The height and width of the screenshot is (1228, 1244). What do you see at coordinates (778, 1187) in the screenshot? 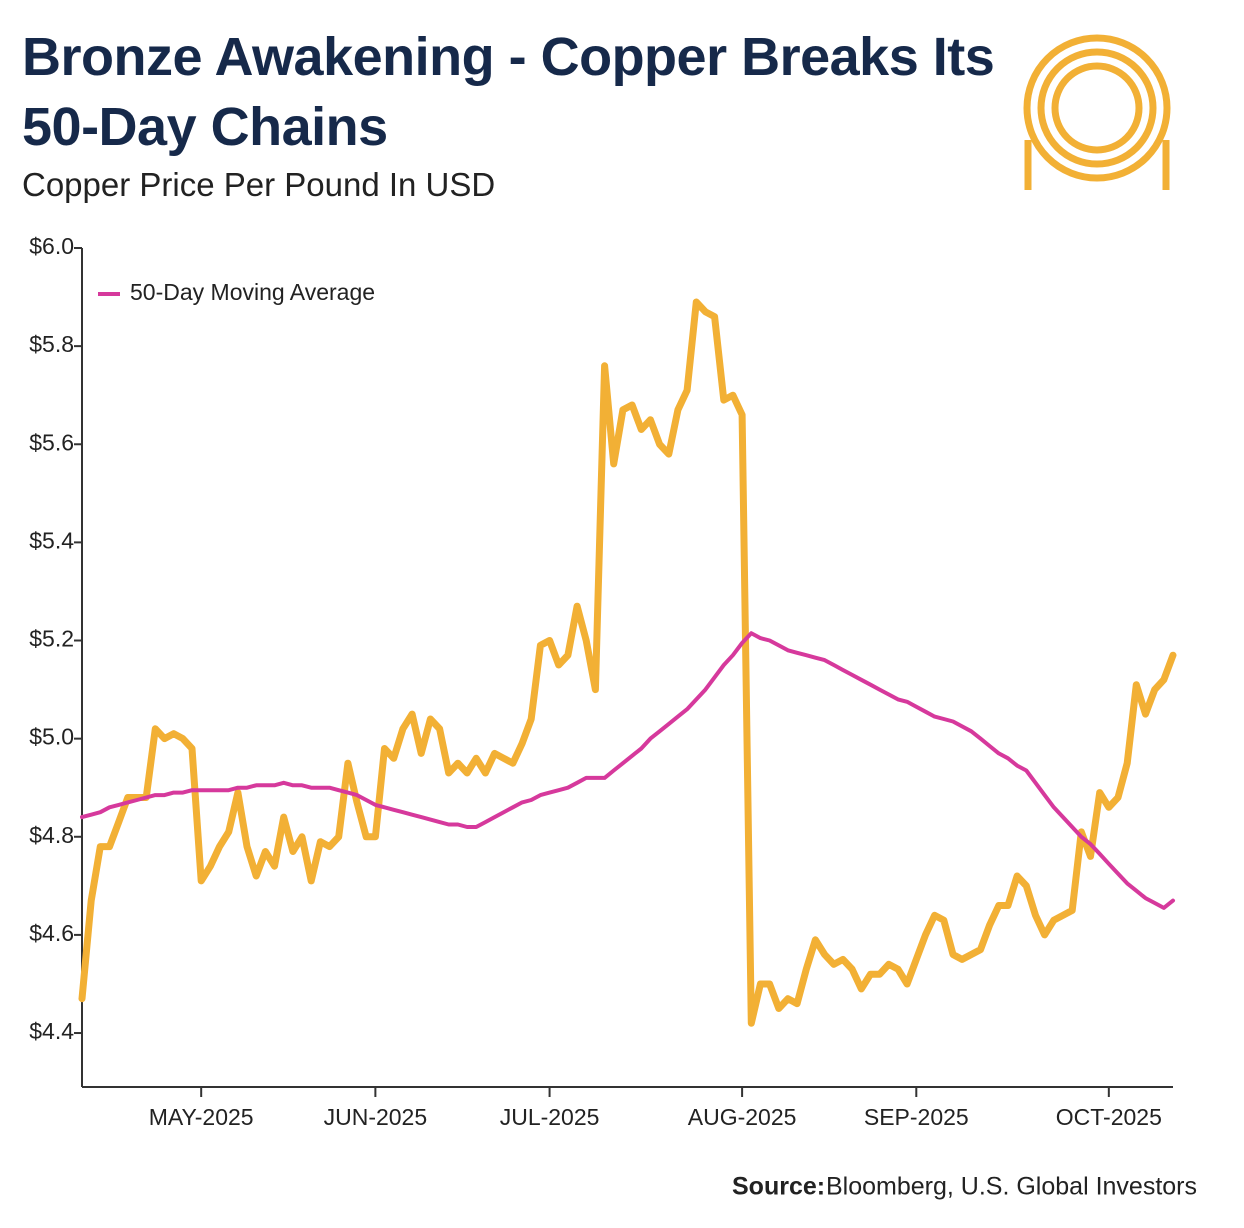
I see `source-label: Source:` at bounding box center [778, 1187].